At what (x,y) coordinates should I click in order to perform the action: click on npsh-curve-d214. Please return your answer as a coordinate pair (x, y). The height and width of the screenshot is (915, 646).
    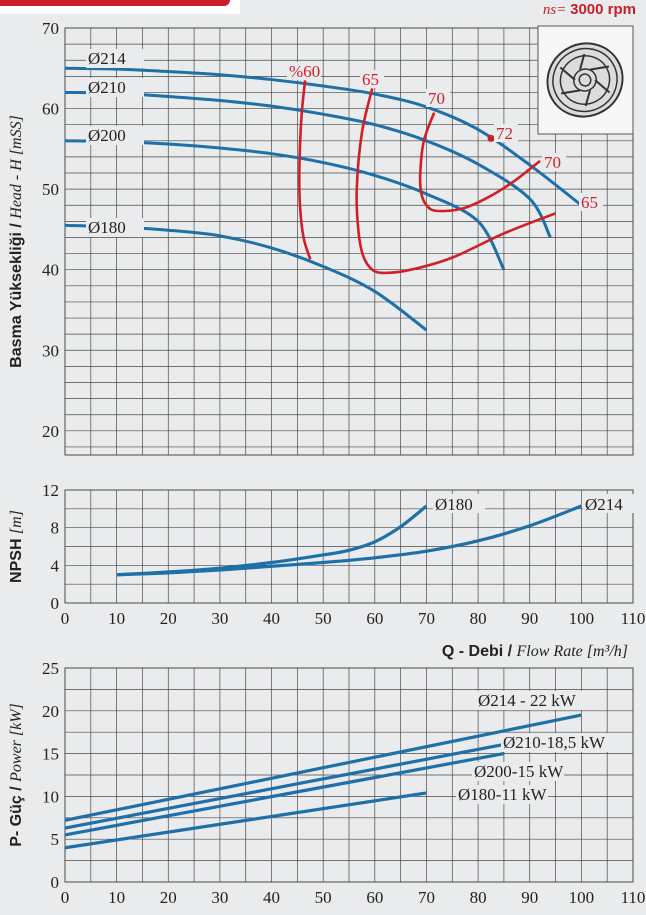
    Looking at the image, I should click on (349, 540).